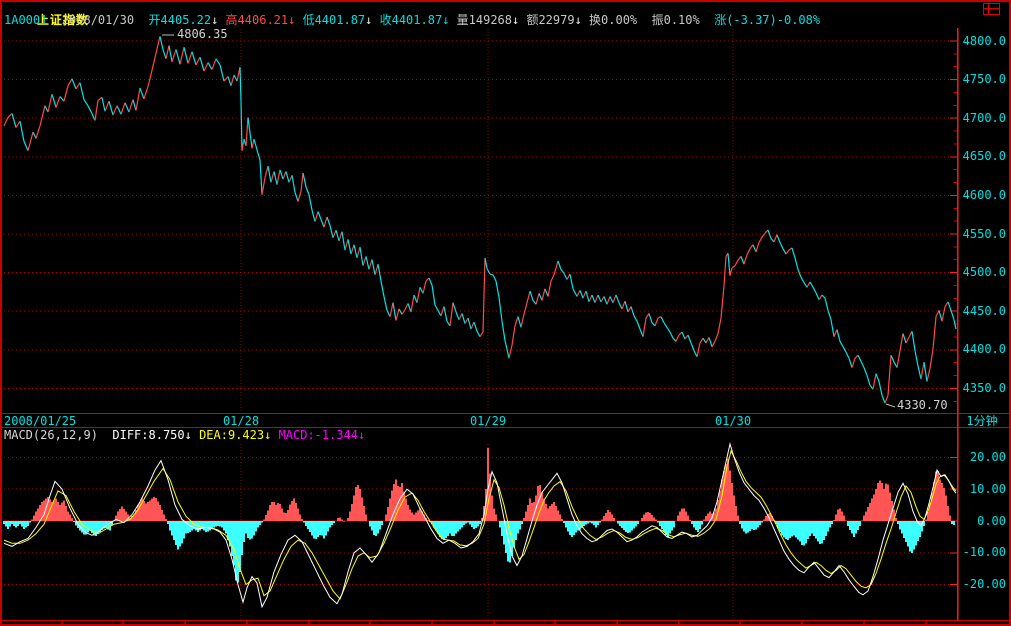  Describe the element at coordinates (40, 421) in the screenshot. I see `date-axis-label: 2008/01/25` at that location.